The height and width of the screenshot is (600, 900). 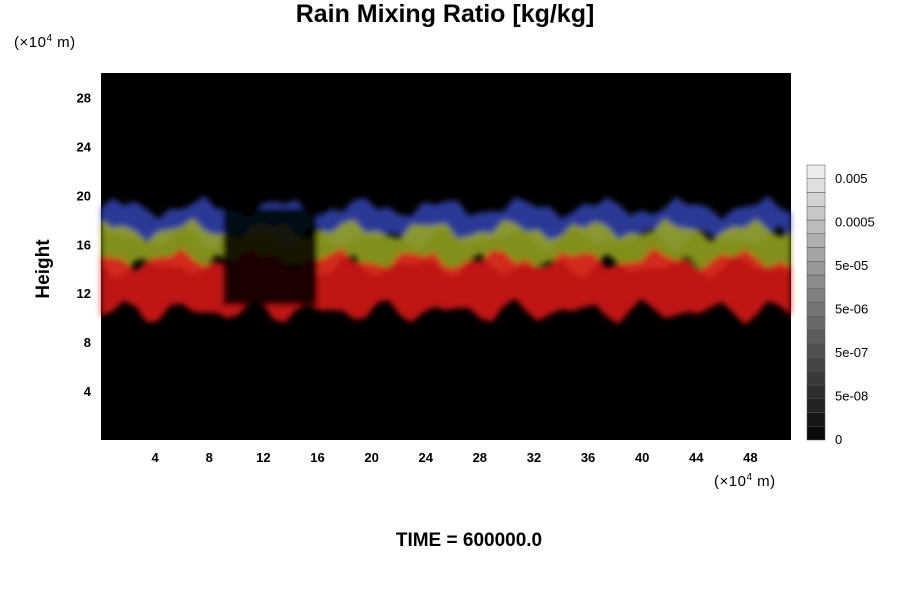 I want to click on y-axis-ticks: 4 8 12 16 20 24 28, so click(x=84, y=244).